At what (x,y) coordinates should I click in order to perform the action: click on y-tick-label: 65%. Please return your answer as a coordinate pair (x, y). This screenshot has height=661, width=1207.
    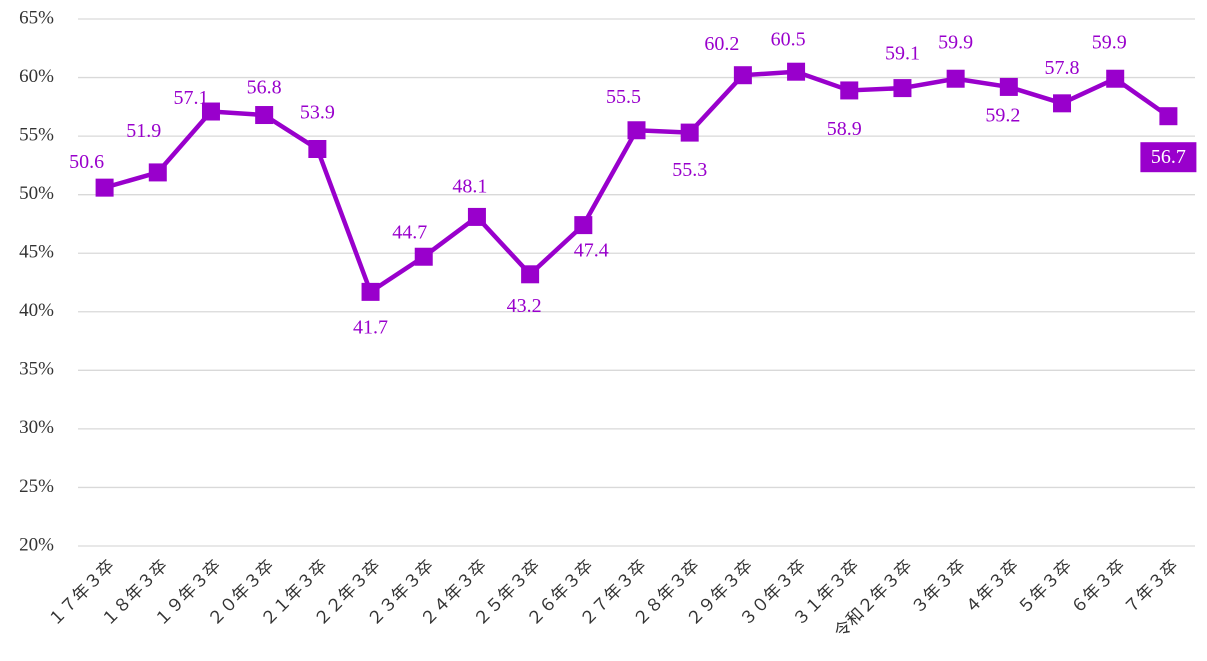
    Looking at the image, I should click on (36, 17).